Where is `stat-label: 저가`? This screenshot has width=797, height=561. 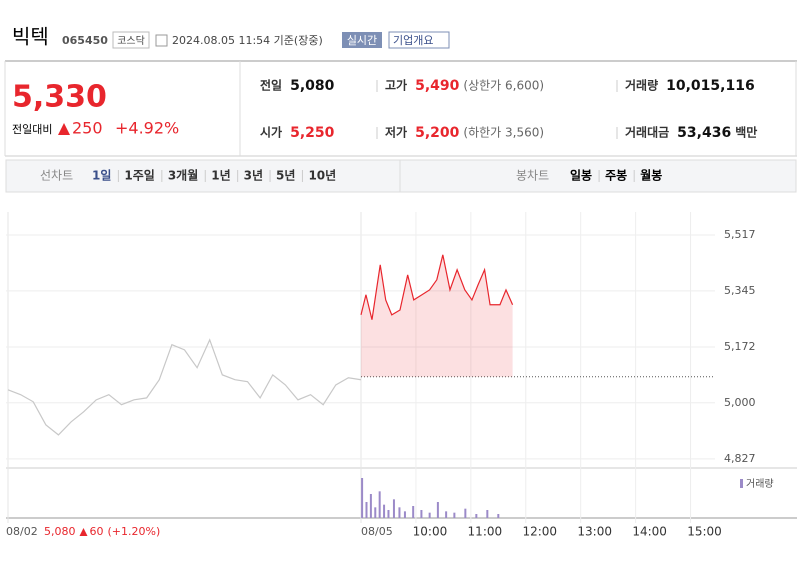
stat-label: 저가 is located at coordinates (396, 132).